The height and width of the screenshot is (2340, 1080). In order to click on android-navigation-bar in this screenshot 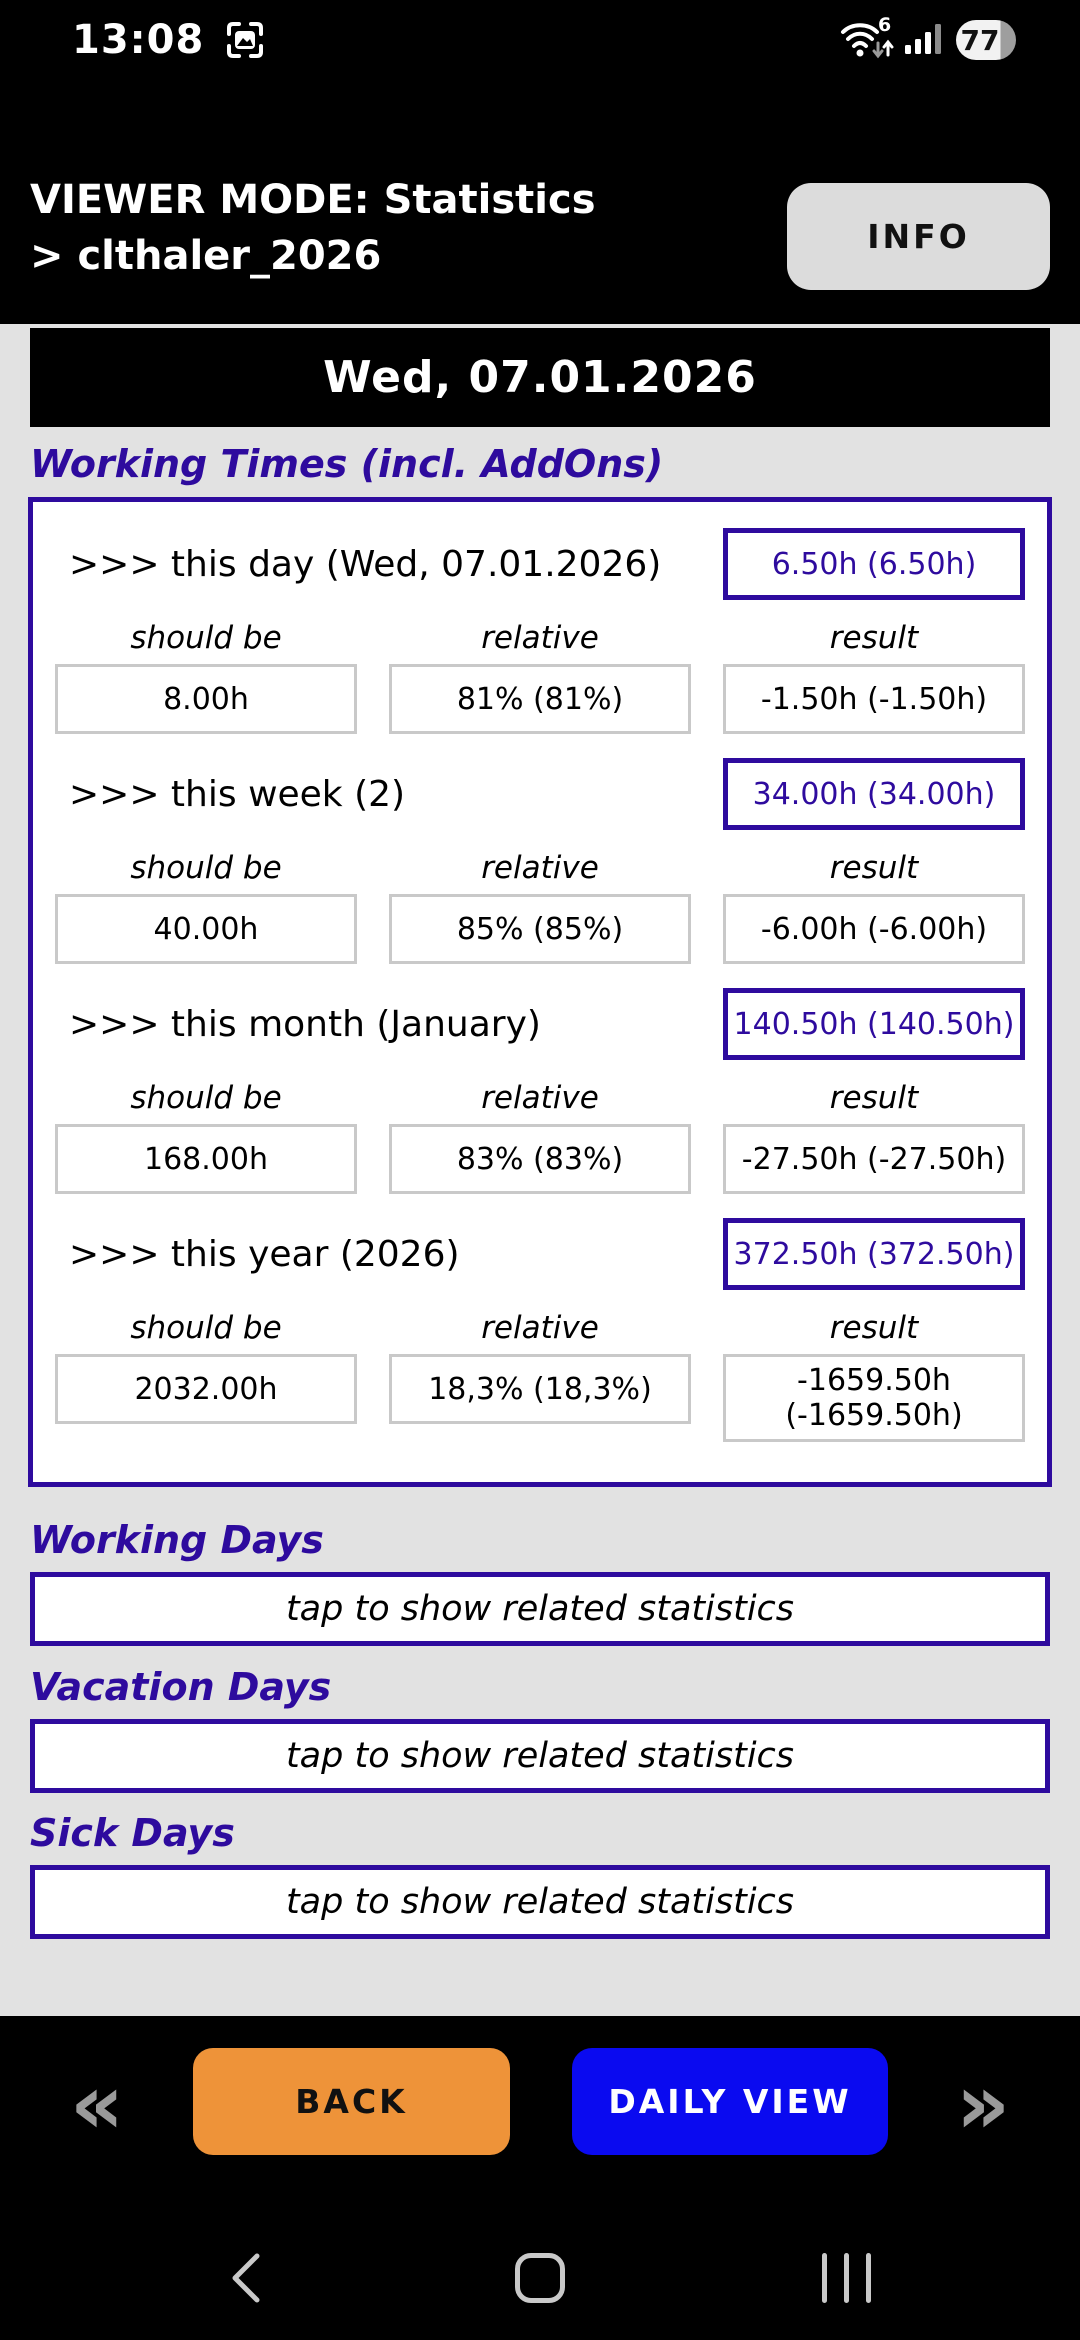, I will do `click(540, 2278)`.